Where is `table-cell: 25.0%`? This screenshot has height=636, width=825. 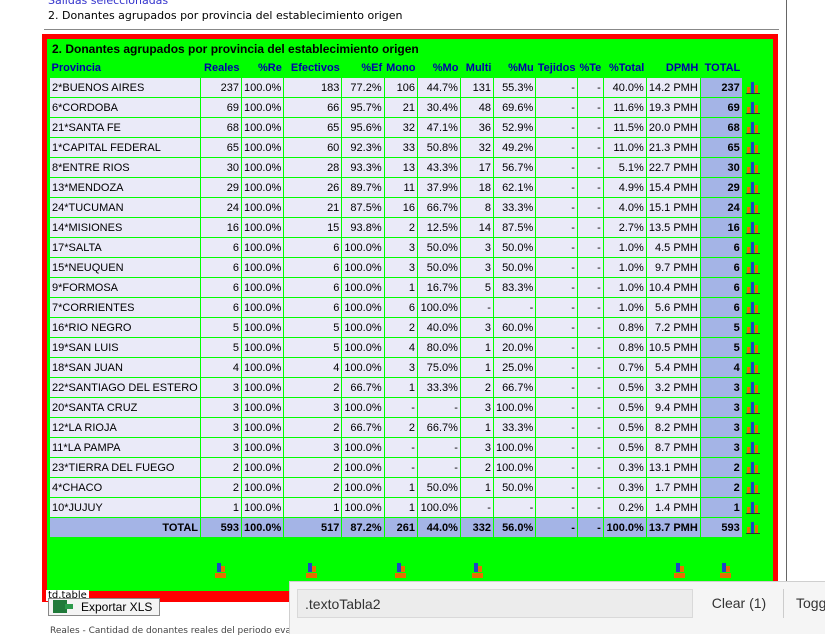
table-cell: 25.0% is located at coordinates (514, 367).